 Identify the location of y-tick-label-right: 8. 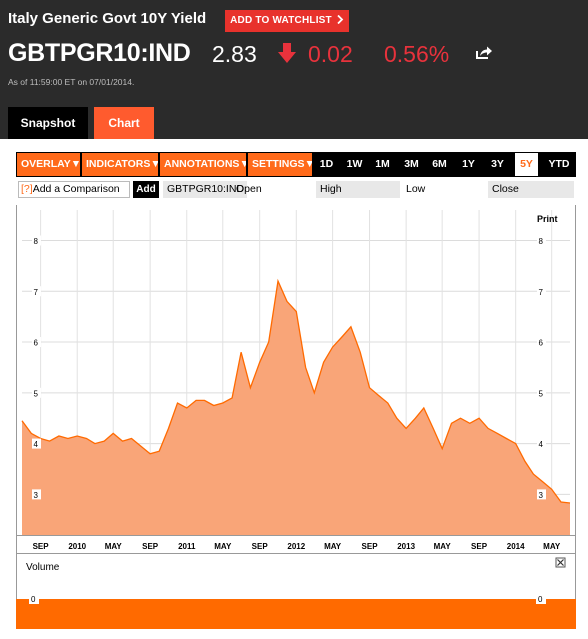
(541, 241).